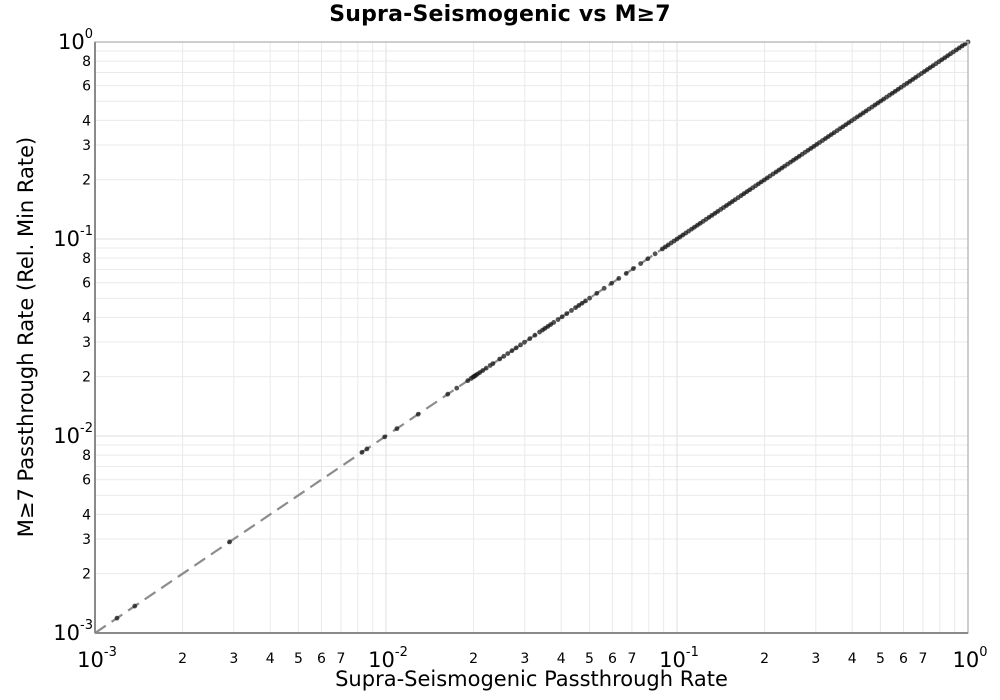  Describe the element at coordinates (26, 337) in the screenshot. I see `y-axis-title: M≥7 Passthrough Rate (Rel. Min Rate)` at that location.